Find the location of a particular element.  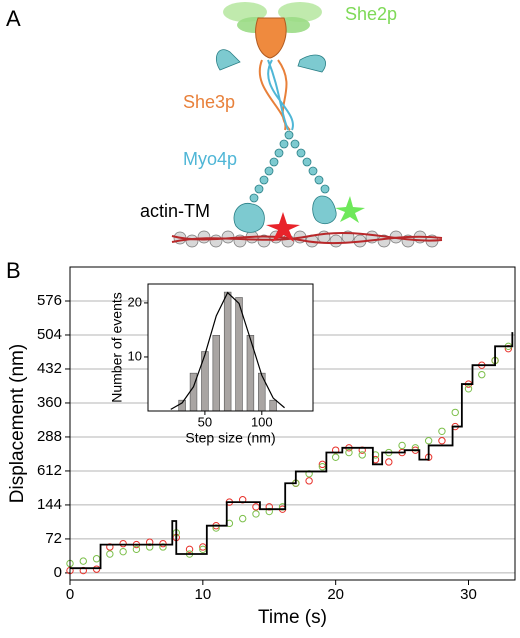

x-axis-label: Step size (nm) is located at coordinates (230, 438).